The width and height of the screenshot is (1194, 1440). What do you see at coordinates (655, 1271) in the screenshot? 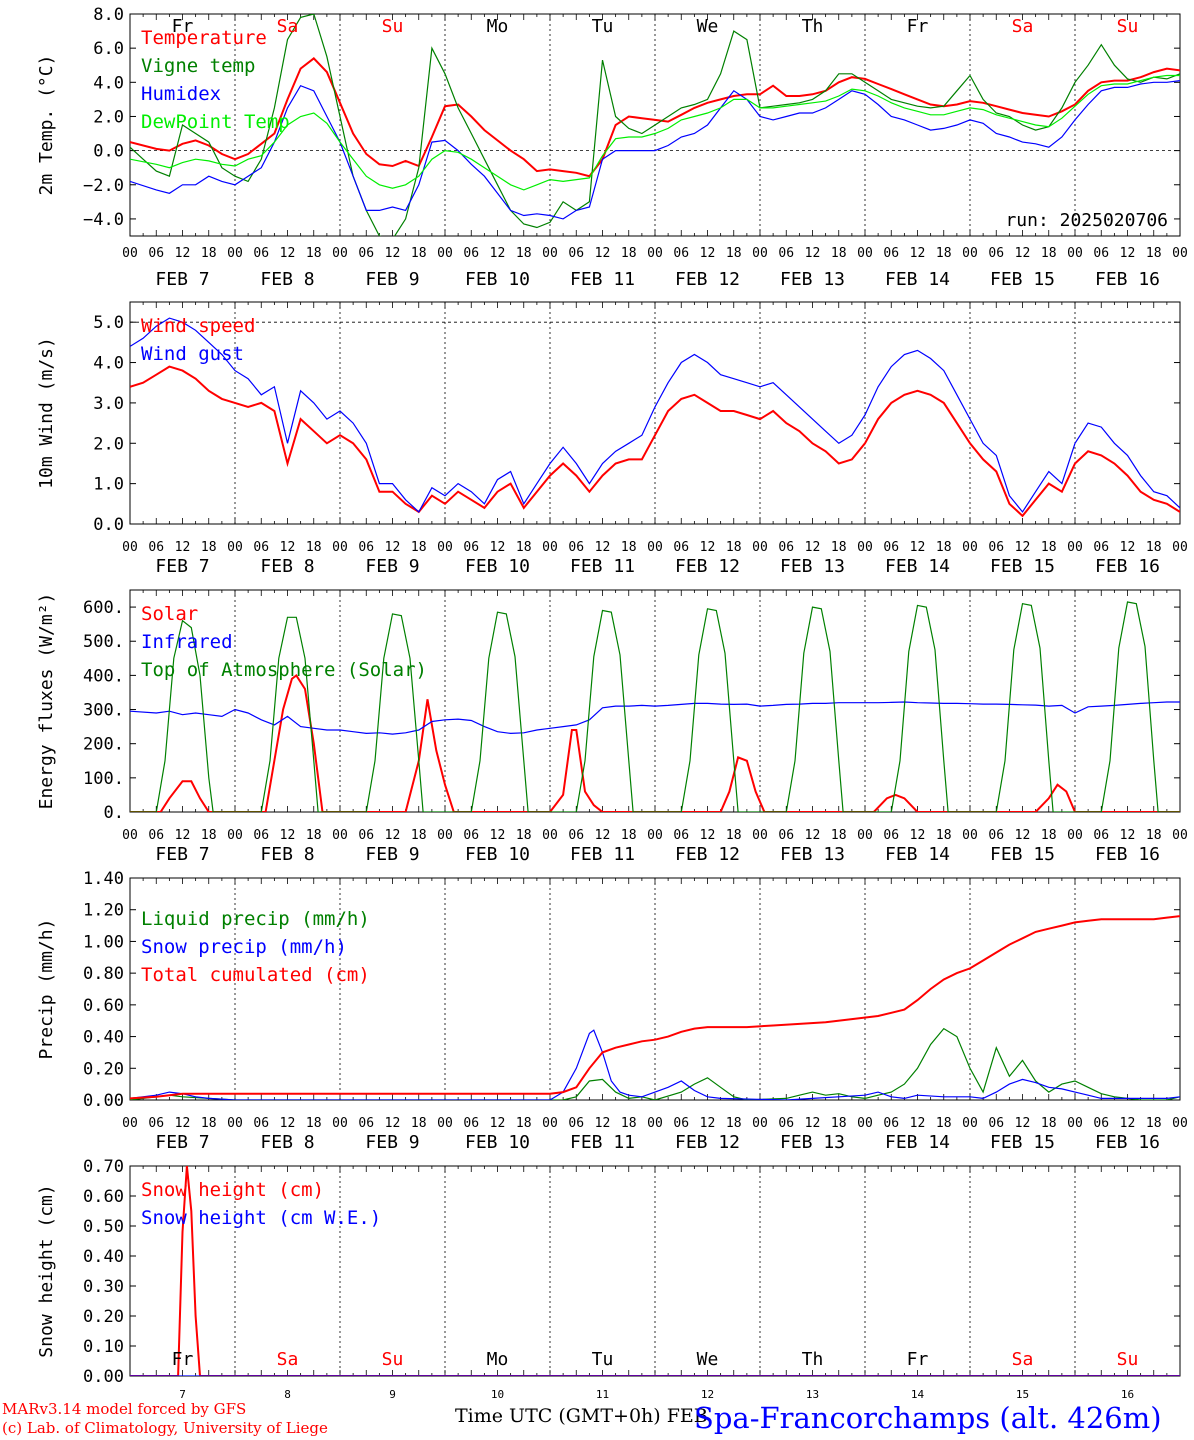
I see `series-line-snow-height-cm-` at bounding box center [655, 1271].